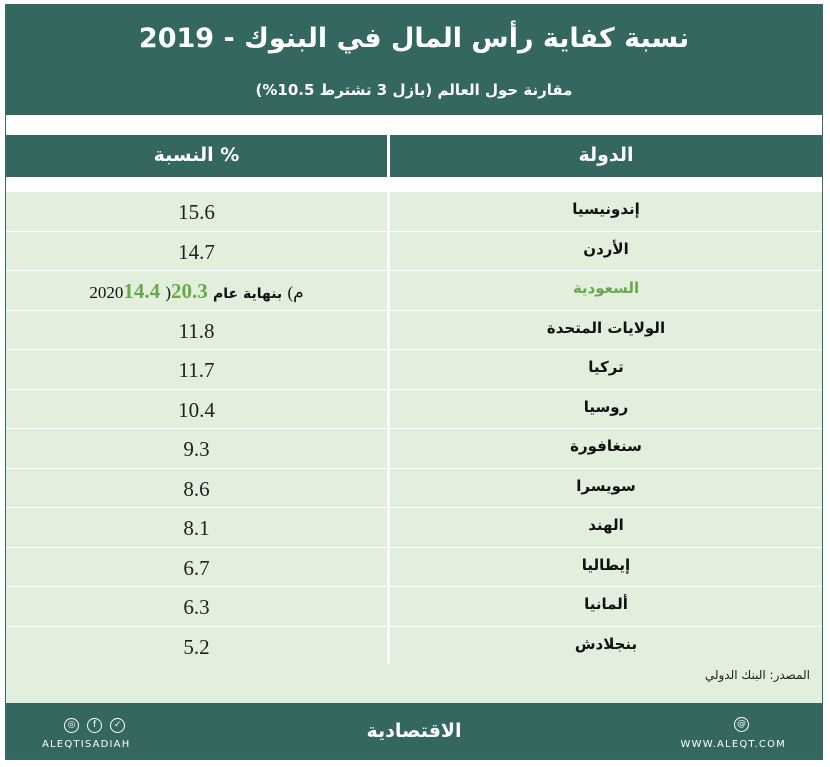  I want to click on country-cell: تركيا, so click(606, 367).